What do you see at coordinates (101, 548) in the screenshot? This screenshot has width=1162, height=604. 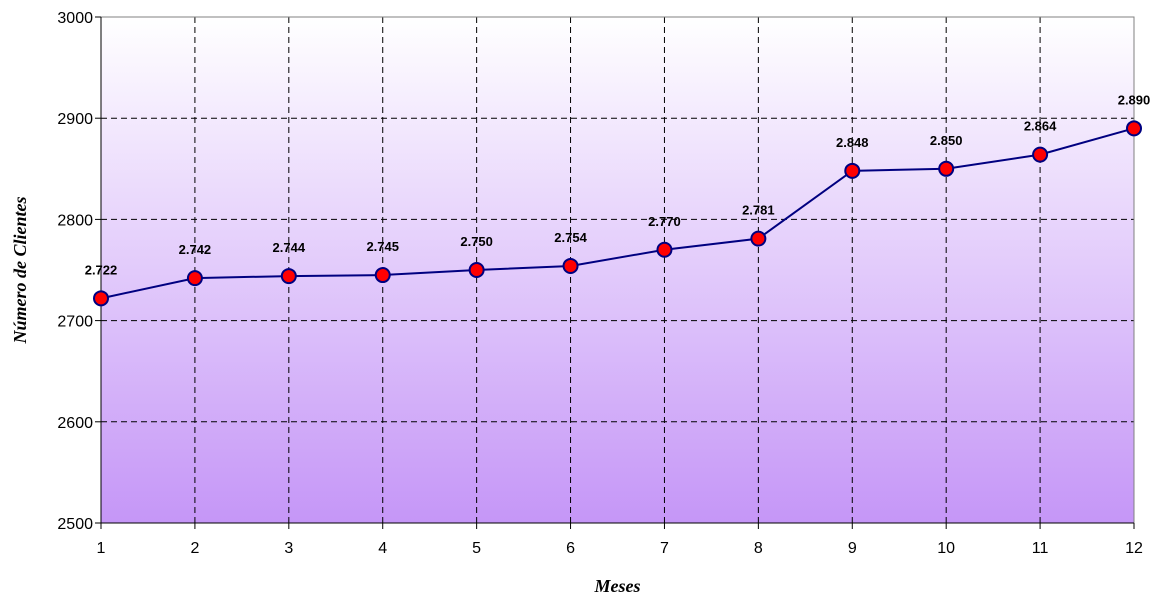 I see `x-tick-label: 1` at bounding box center [101, 548].